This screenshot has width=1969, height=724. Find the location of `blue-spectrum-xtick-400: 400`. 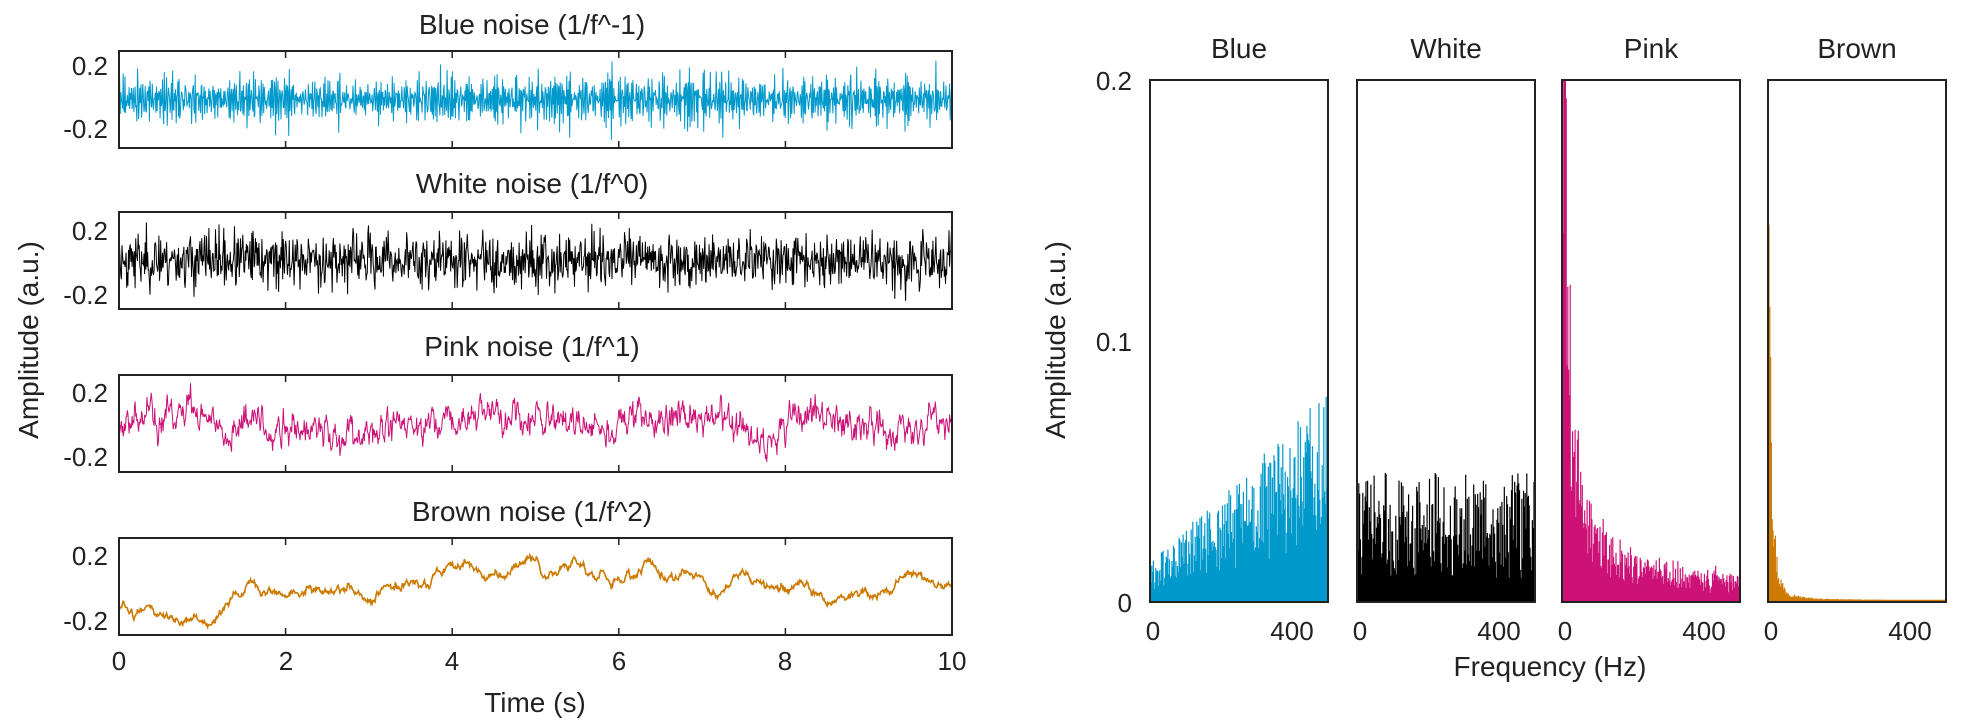

blue-spectrum-xtick-400: 400 is located at coordinates (1291, 631).